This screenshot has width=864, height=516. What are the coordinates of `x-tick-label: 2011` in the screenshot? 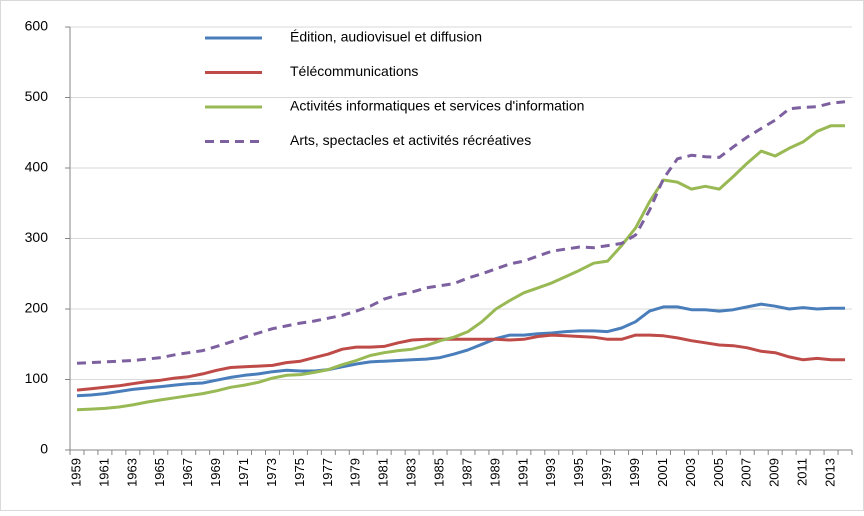 It's located at (802, 472).